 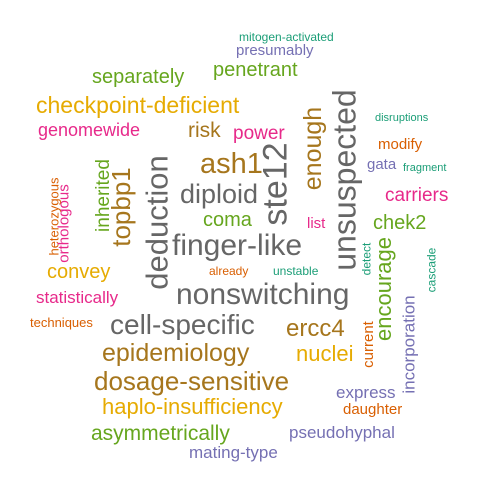 I want to click on word-list: list, so click(x=316, y=223).